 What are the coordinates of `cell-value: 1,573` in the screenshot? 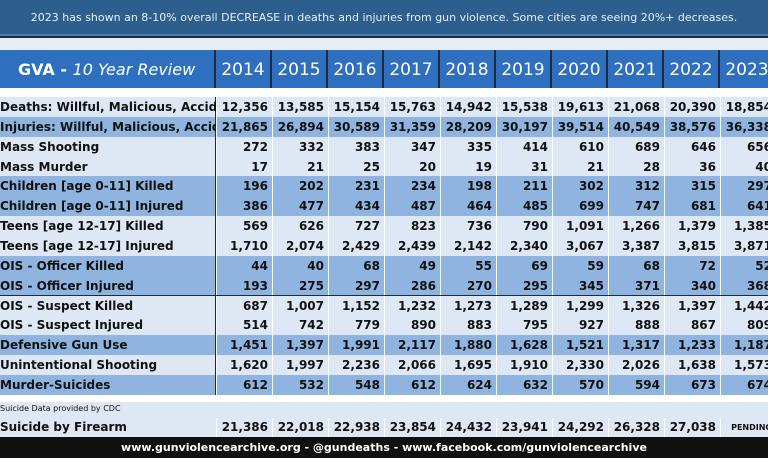 It's located at (744, 365).